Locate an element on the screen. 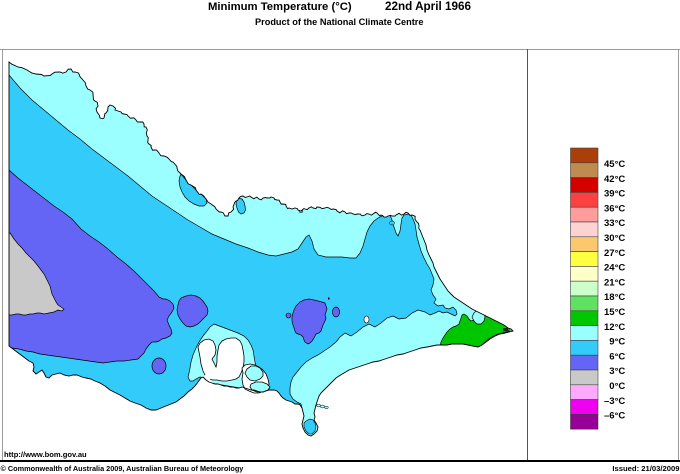  svg-text: –3°C is located at coordinates (614, 401).